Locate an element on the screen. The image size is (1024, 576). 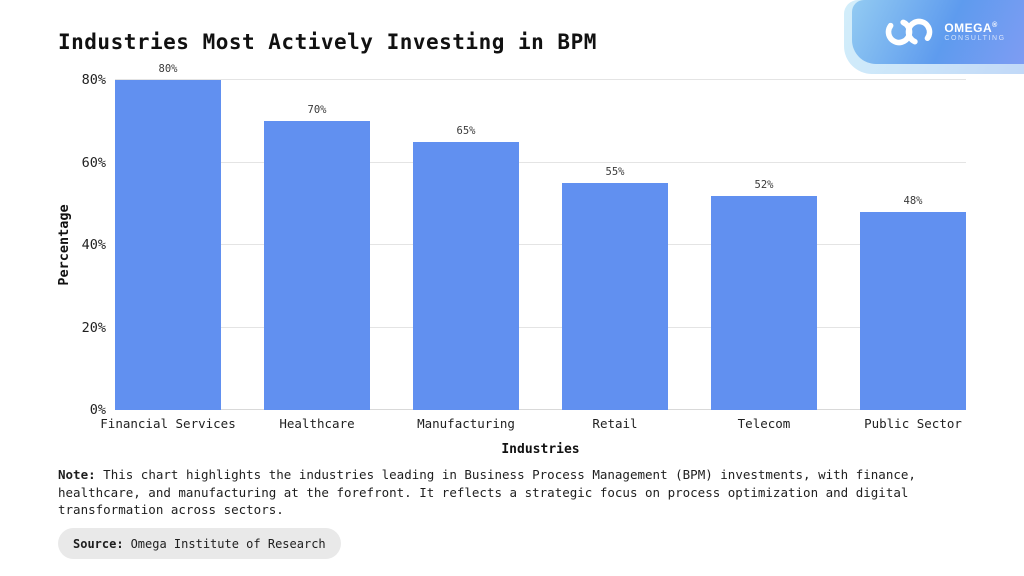
bar-column: 70% is located at coordinates (317, 245).